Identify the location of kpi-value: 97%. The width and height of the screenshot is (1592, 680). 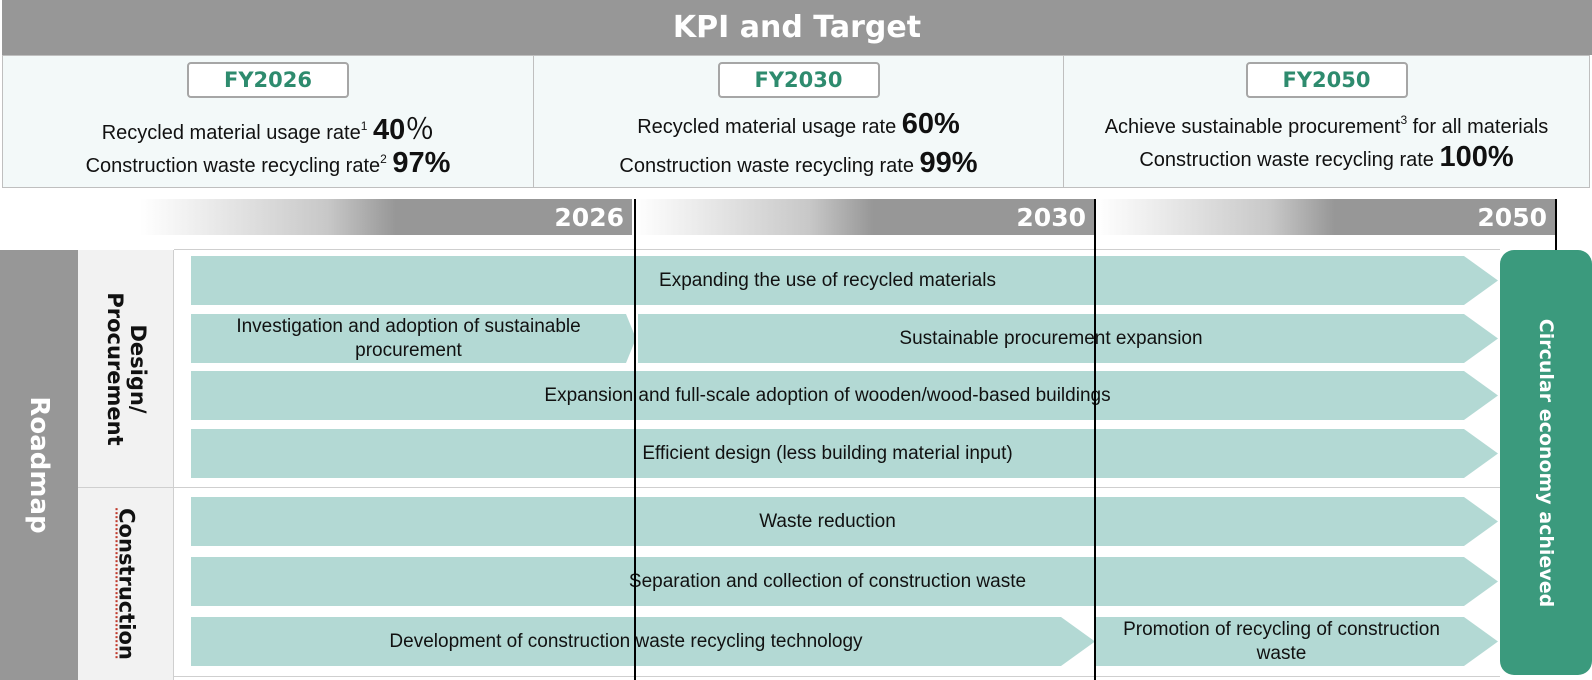
(421, 163).